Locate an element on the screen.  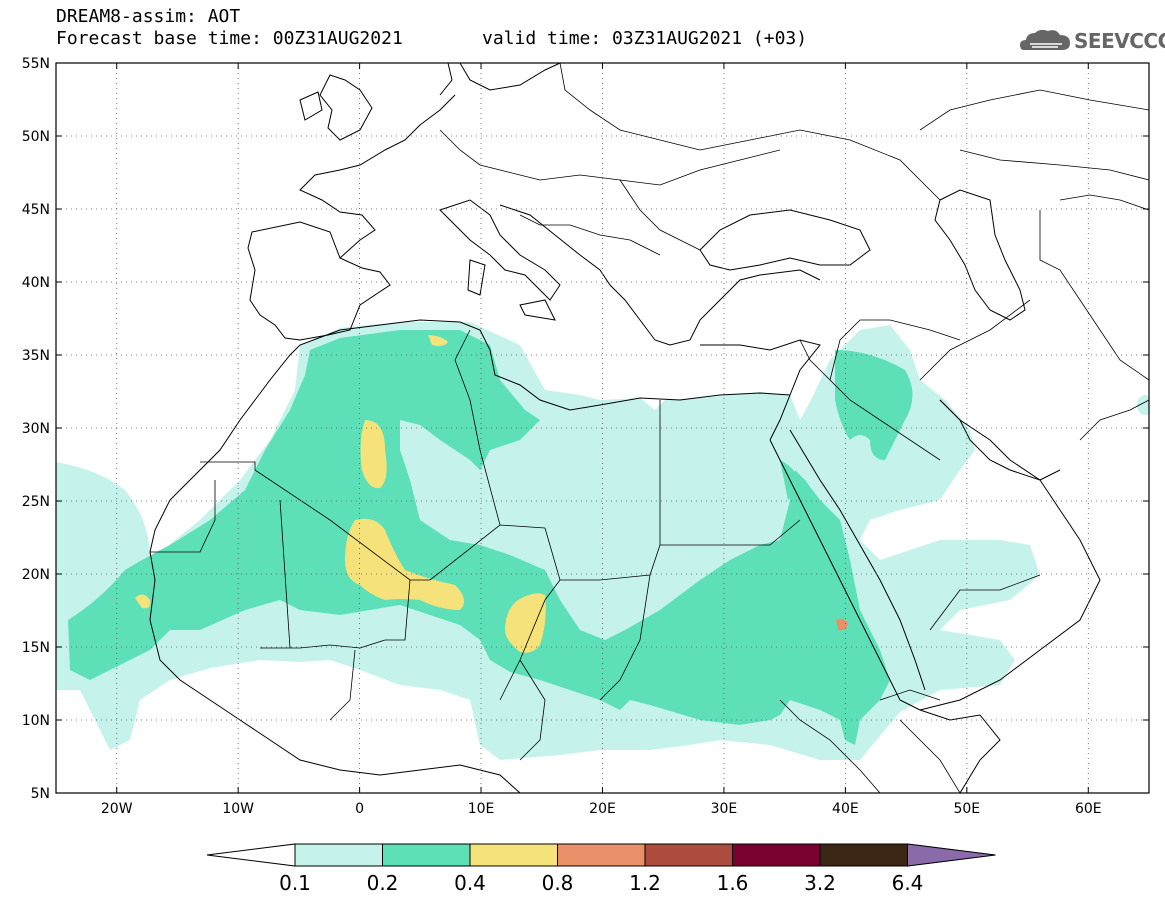
chart-title: DREAM8-assim: AOT is located at coordinates (148, 16).